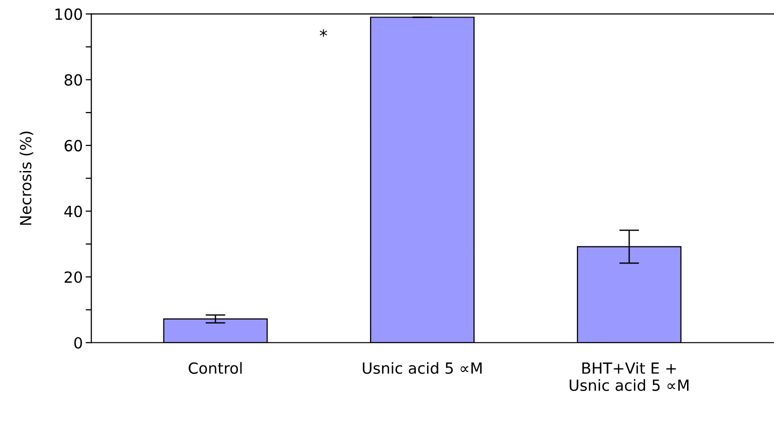  I want to click on y-axis-title: Necrosis (%), so click(27, 178).